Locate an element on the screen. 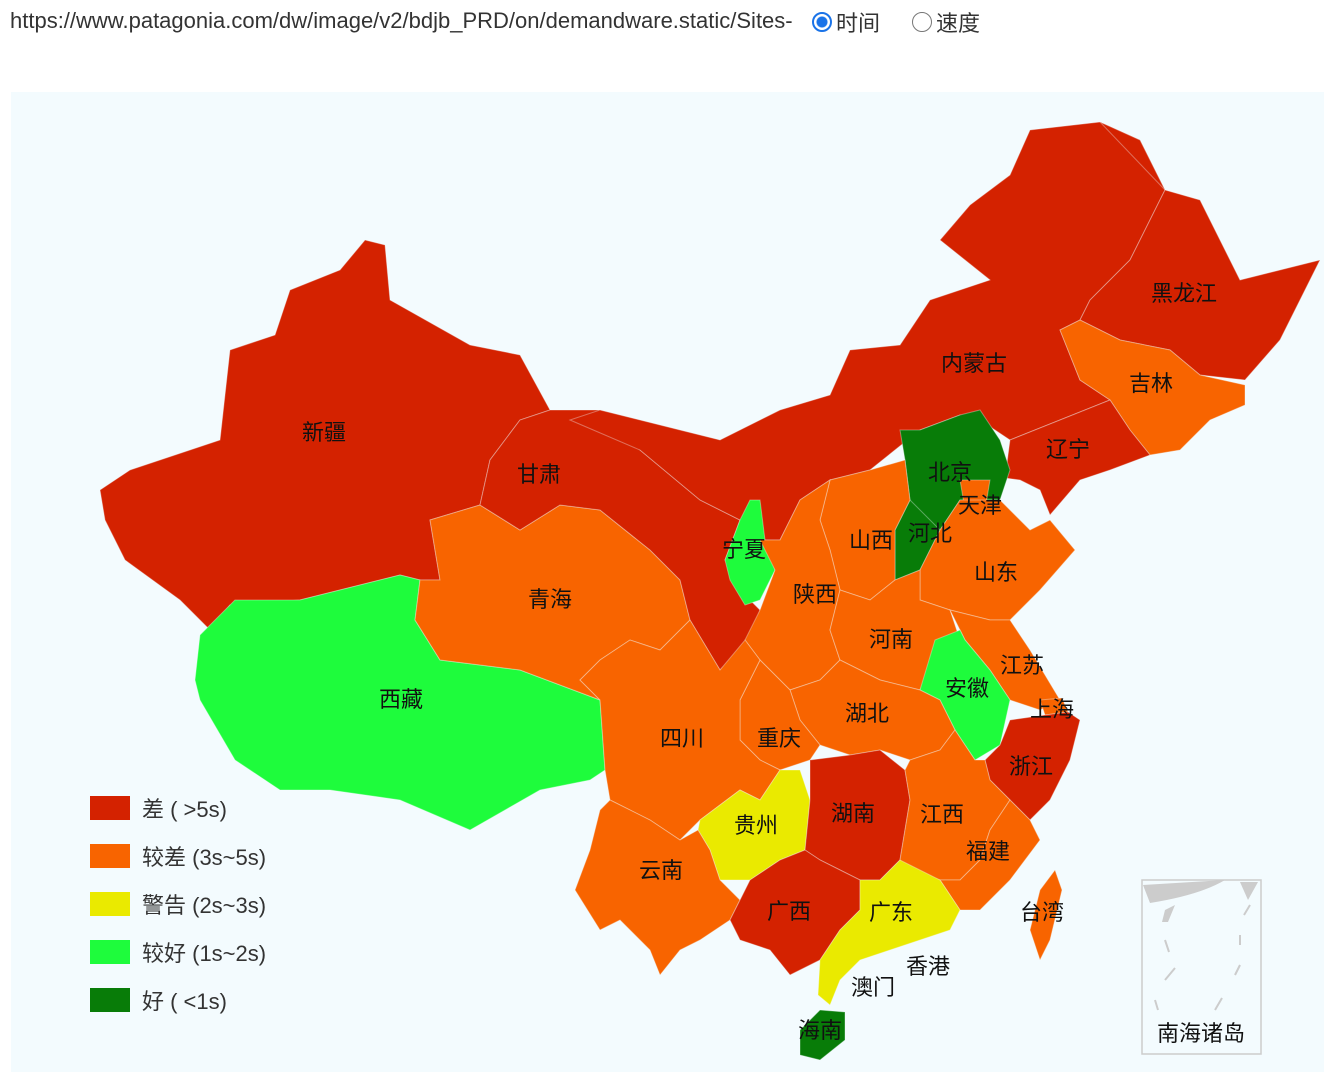 The width and height of the screenshot is (1324, 1072). province-辽宁 is located at coordinates (1077, 457).